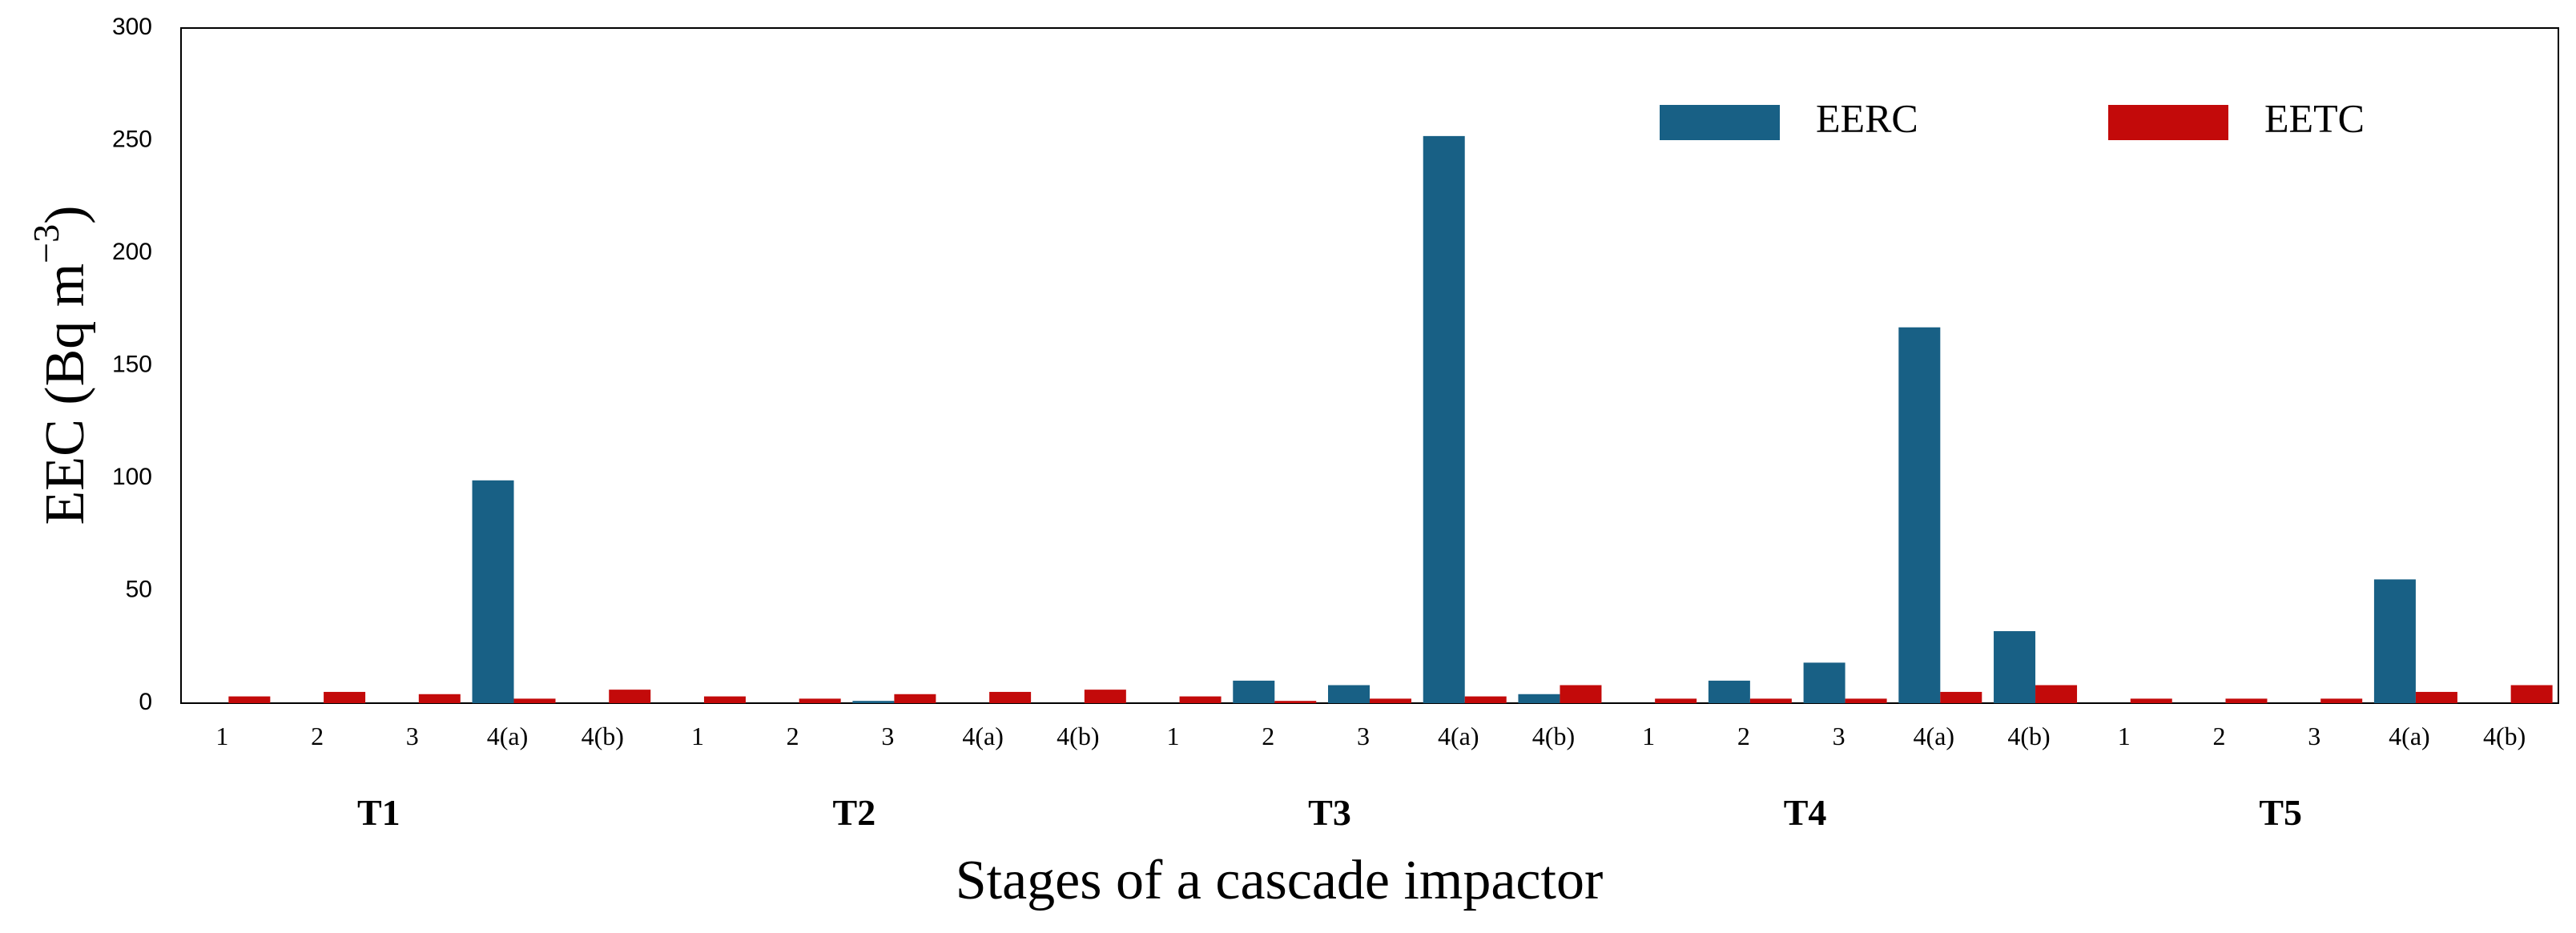  What do you see at coordinates (1720, 122) in the screenshot?
I see `legend-swatch-eerc` at bounding box center [1720, 122].